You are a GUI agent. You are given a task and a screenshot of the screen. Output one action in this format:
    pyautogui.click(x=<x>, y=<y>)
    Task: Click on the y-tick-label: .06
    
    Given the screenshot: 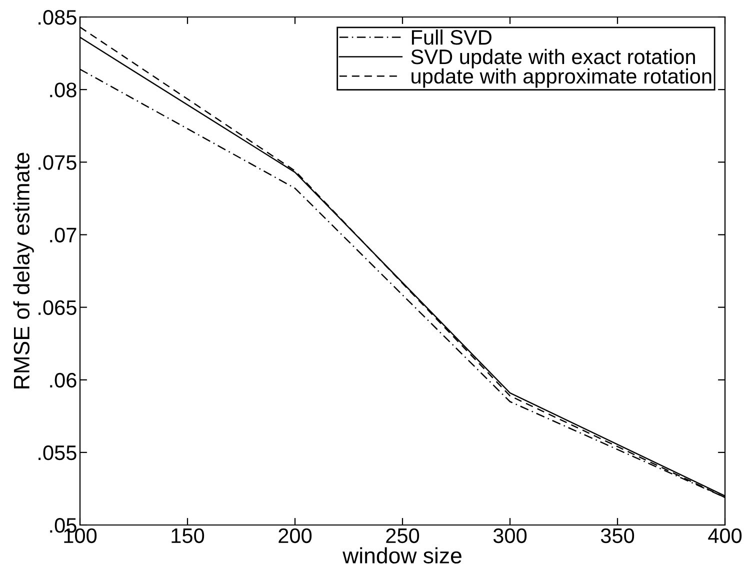 What is the action you would take?
    pyautogui.click(x=63, y=380)
    